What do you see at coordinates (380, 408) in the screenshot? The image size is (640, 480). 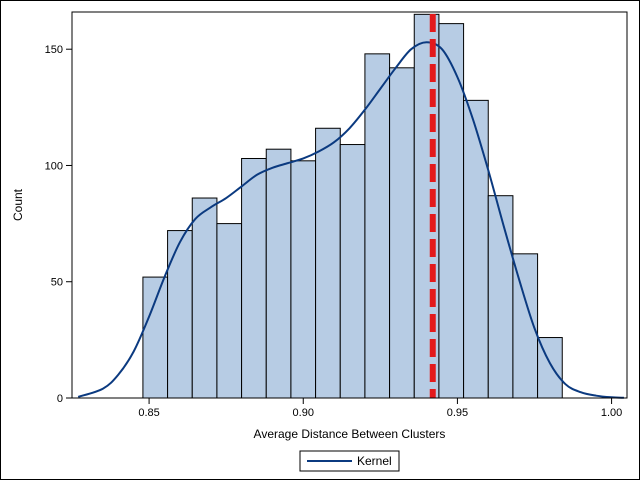 I see `x-axis: 0.85 0.90 0.95 1.00` at bounding box center [380, 408].